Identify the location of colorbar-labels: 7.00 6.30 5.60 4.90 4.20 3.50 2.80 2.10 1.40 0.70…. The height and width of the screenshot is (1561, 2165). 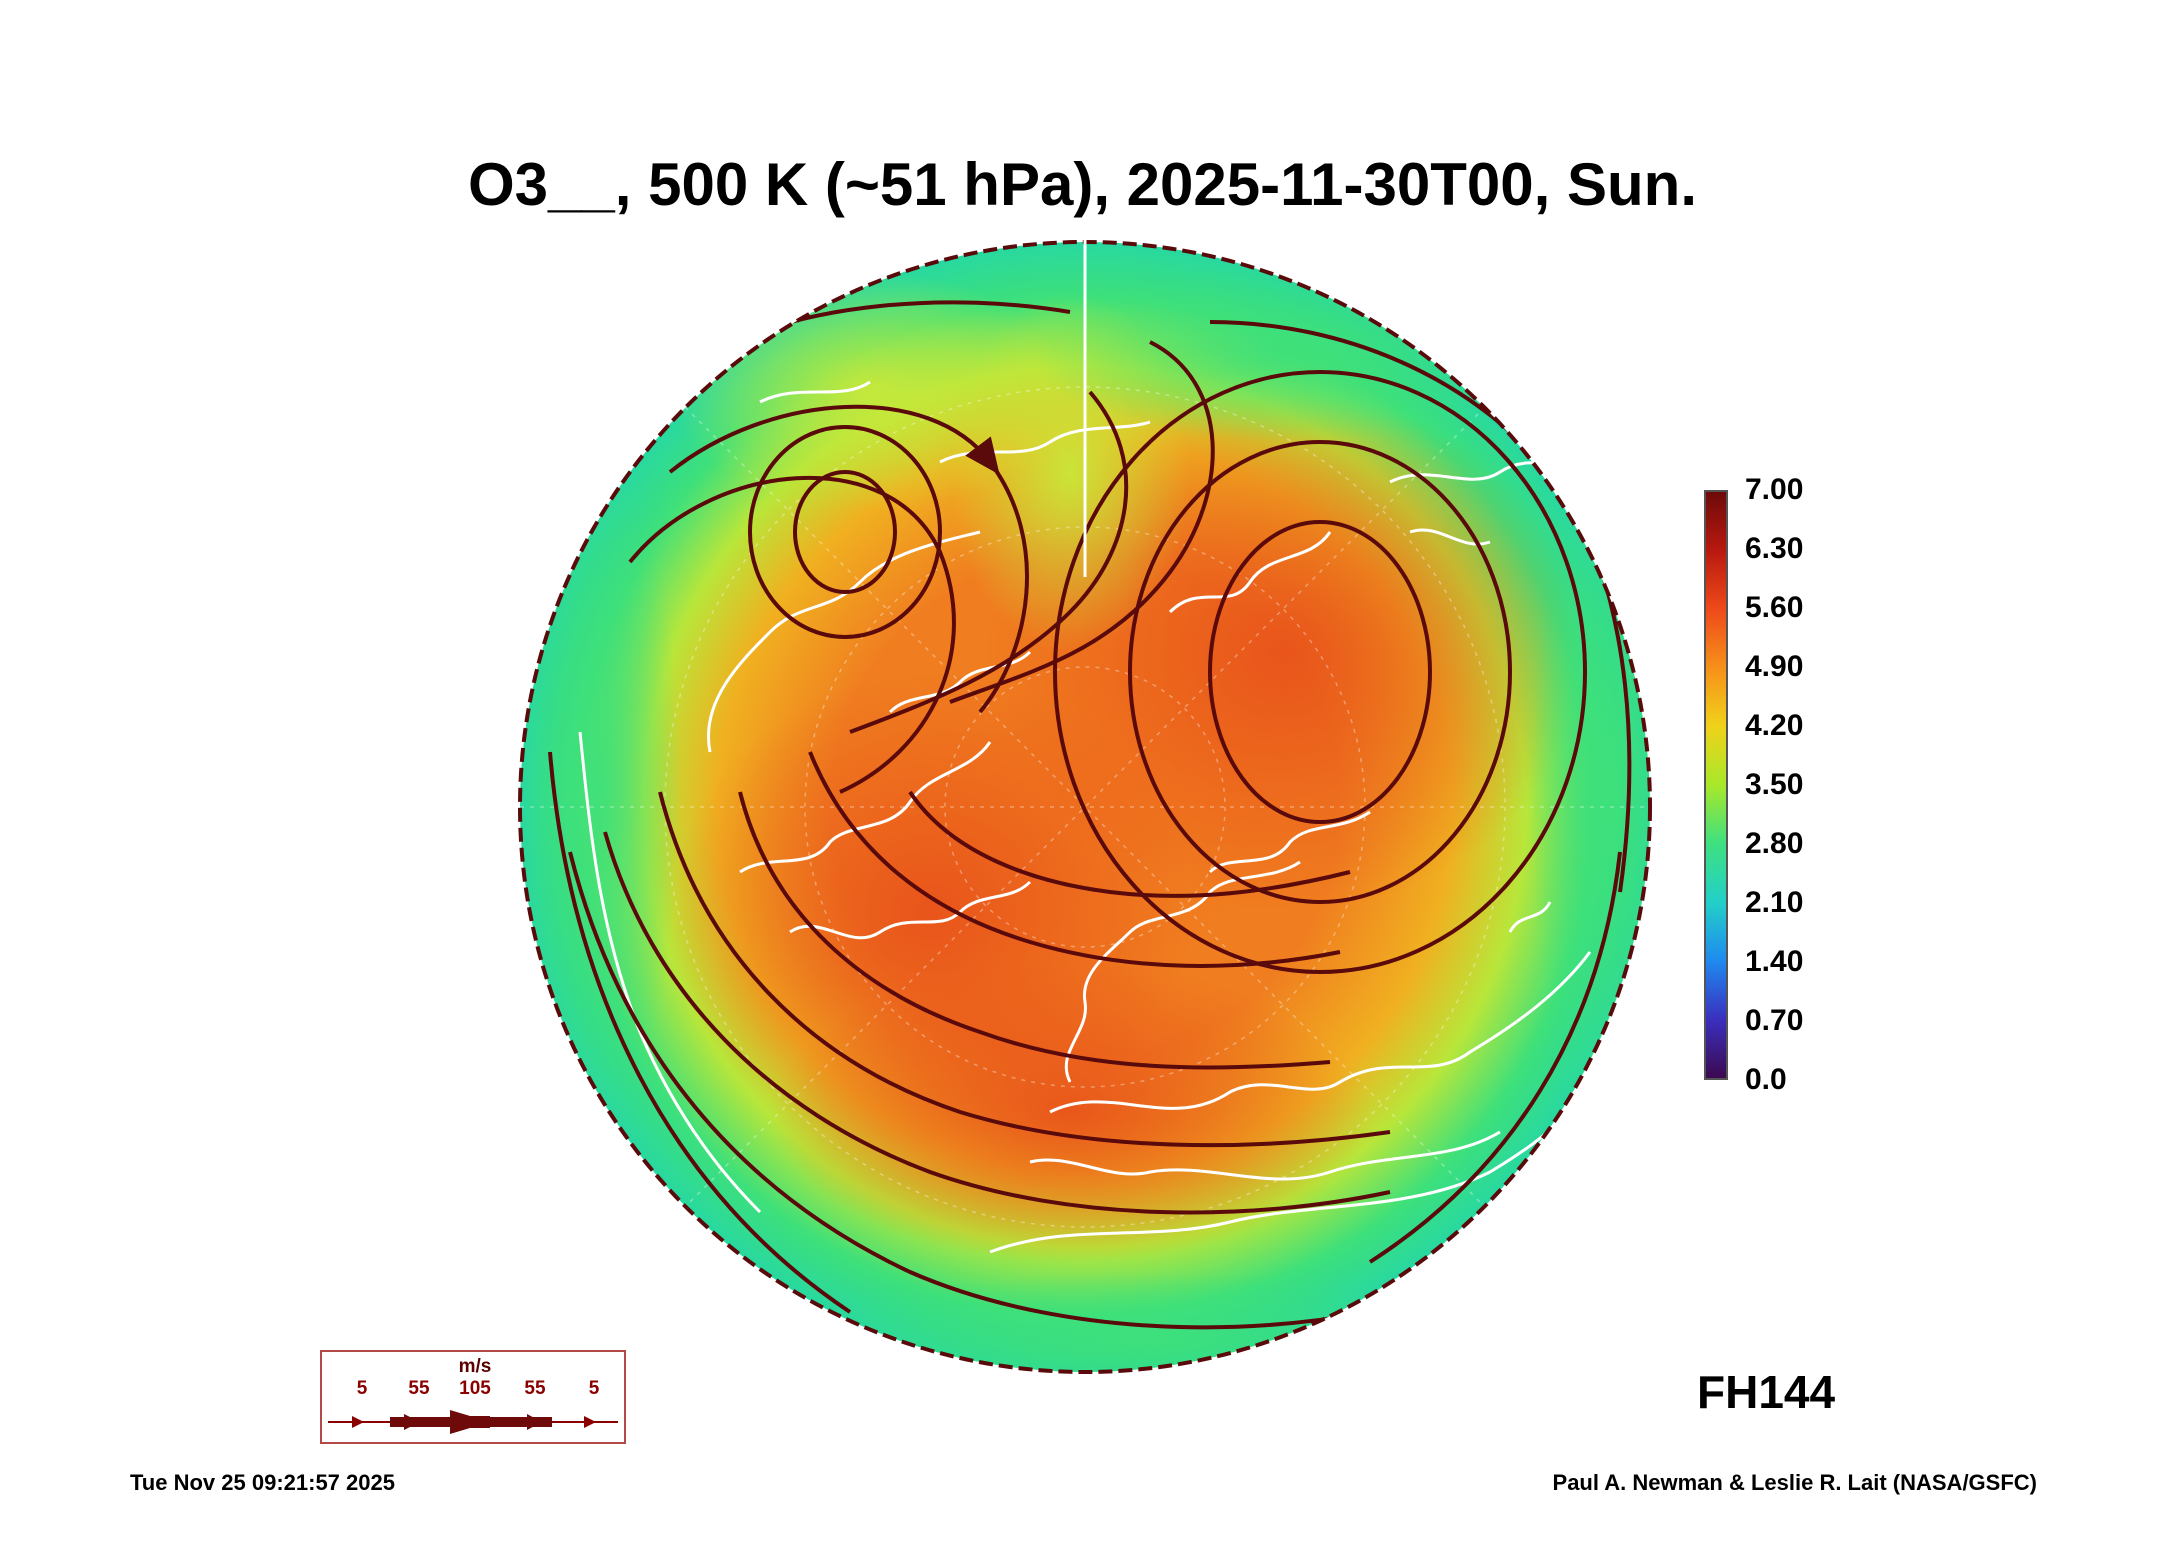
(1805, 784).